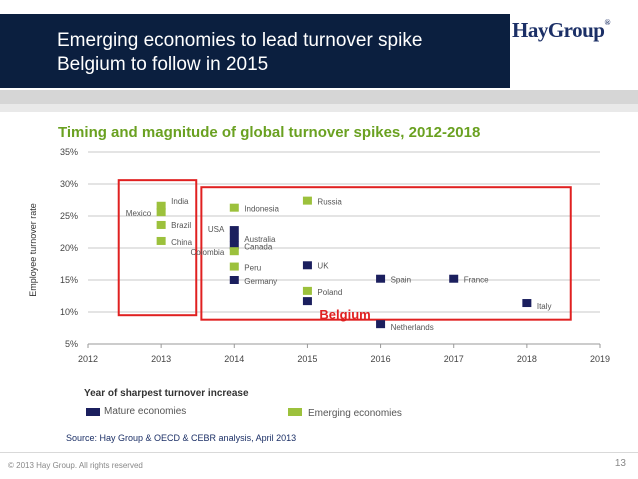 This screenshot has width=638, height=479. What do you see at coordinates (161, 205) in the screenshot?
I see `point-india` at bounding box center [161, 205].